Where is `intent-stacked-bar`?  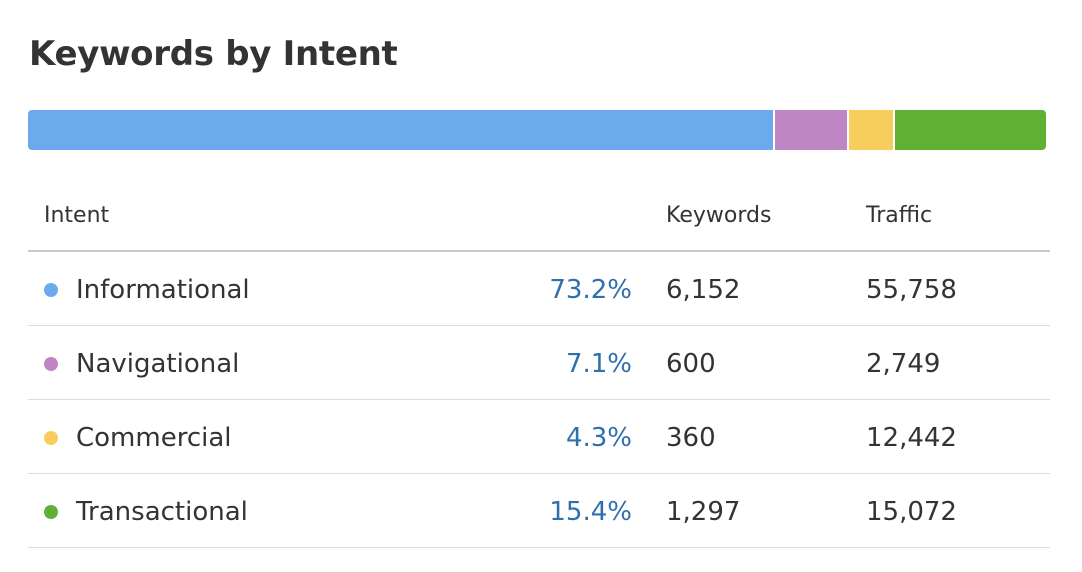
intent-stacked-bar is located at coordinates (537, 130).